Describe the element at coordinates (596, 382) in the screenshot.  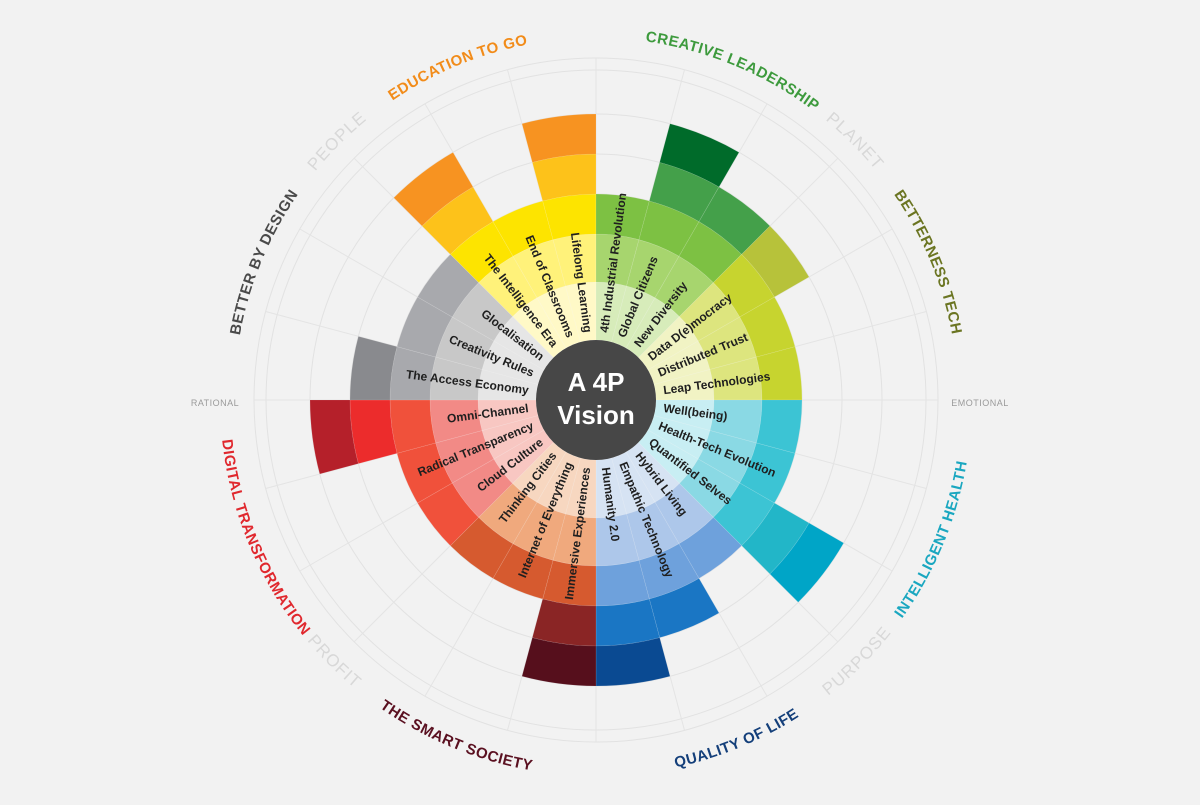
I see `center-title-line1: A 4P` at that location.